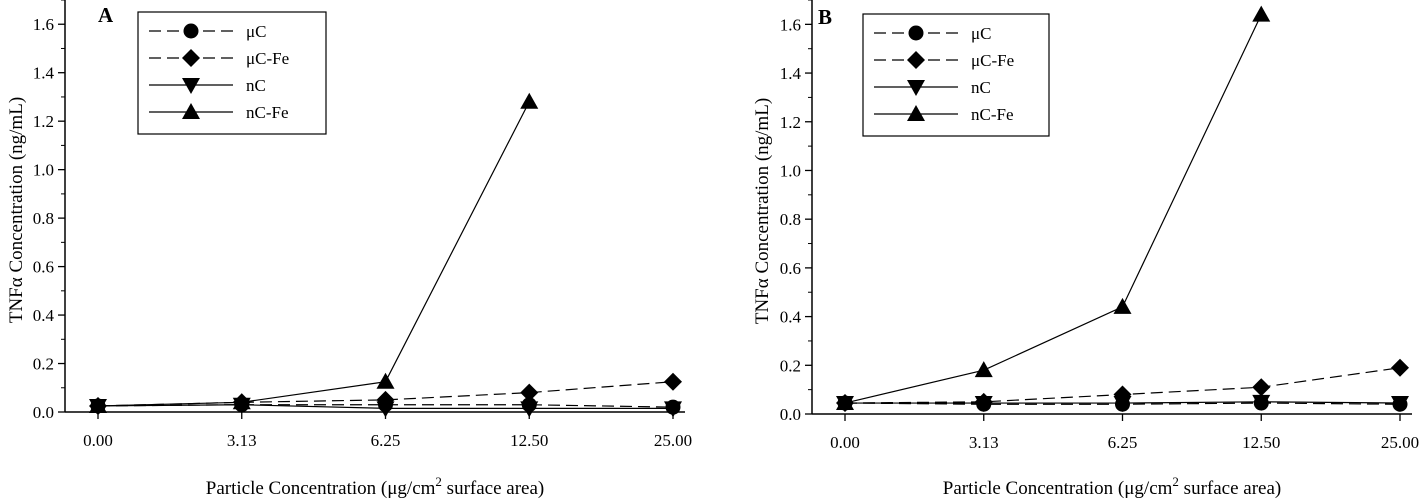 The height and width of the screenshot is (503, 1426). Describe the element at coordinates (825, 17) in the screenshot. I see `panel-label: B` at that location.